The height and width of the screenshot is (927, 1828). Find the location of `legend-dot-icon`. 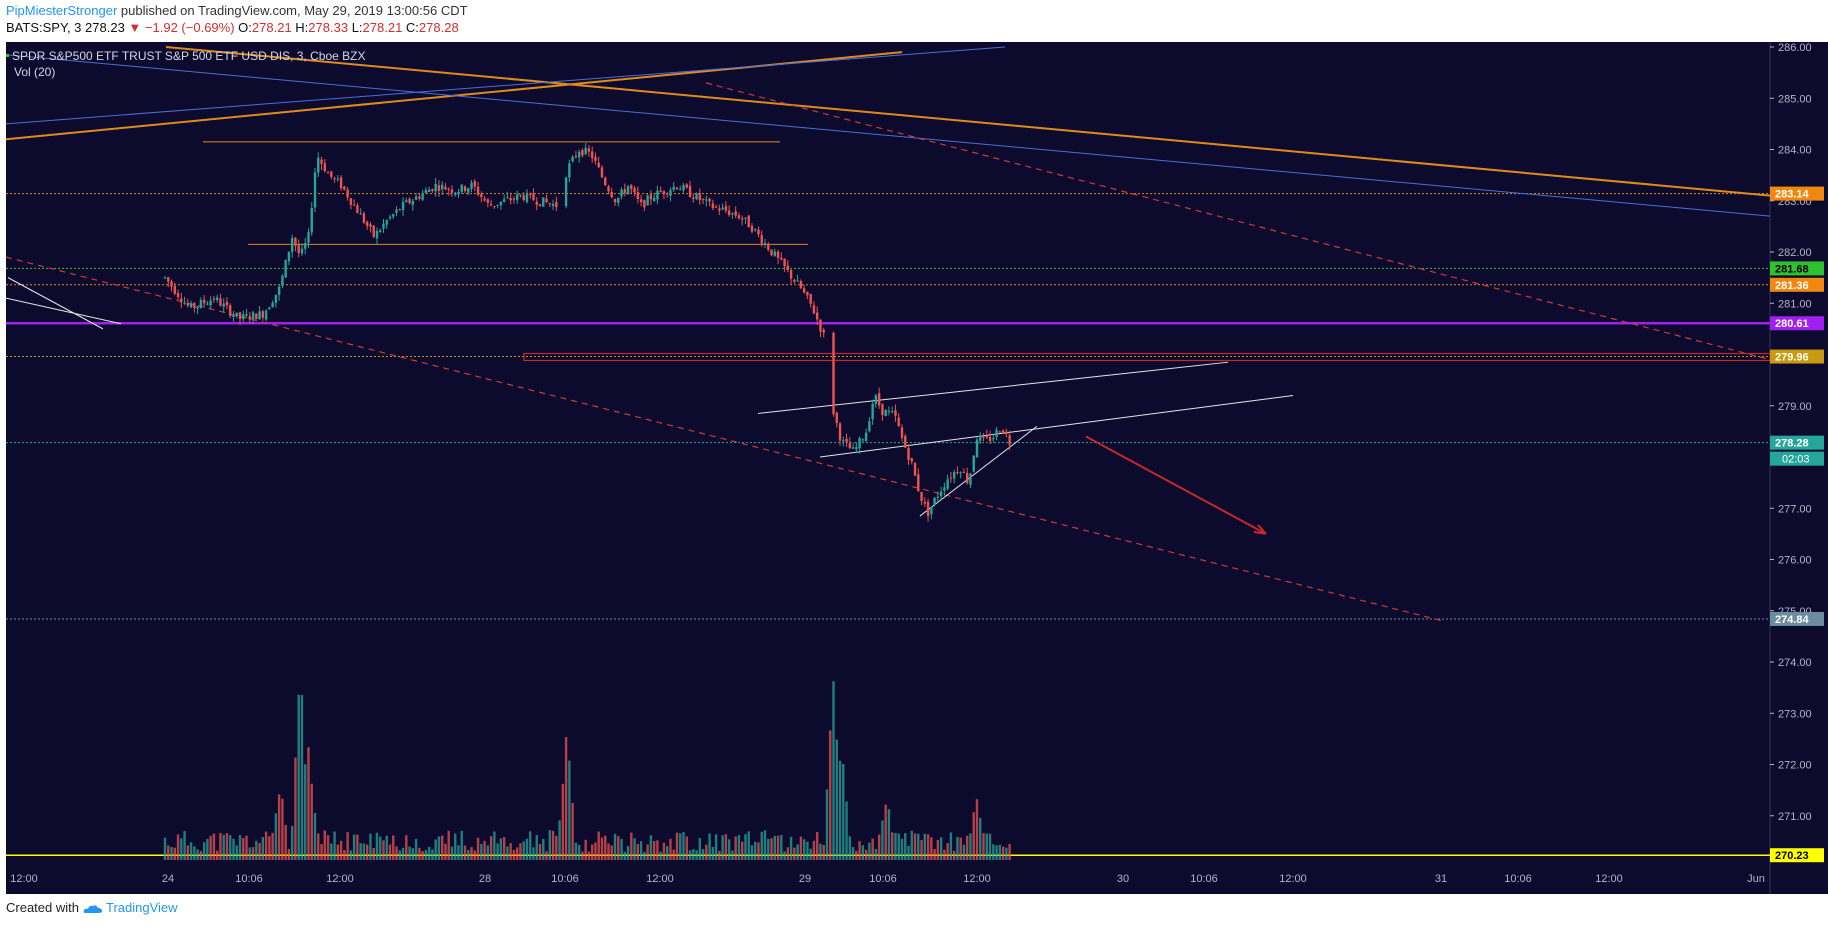

legend-dot-icon is located at coordinates (7, 55).